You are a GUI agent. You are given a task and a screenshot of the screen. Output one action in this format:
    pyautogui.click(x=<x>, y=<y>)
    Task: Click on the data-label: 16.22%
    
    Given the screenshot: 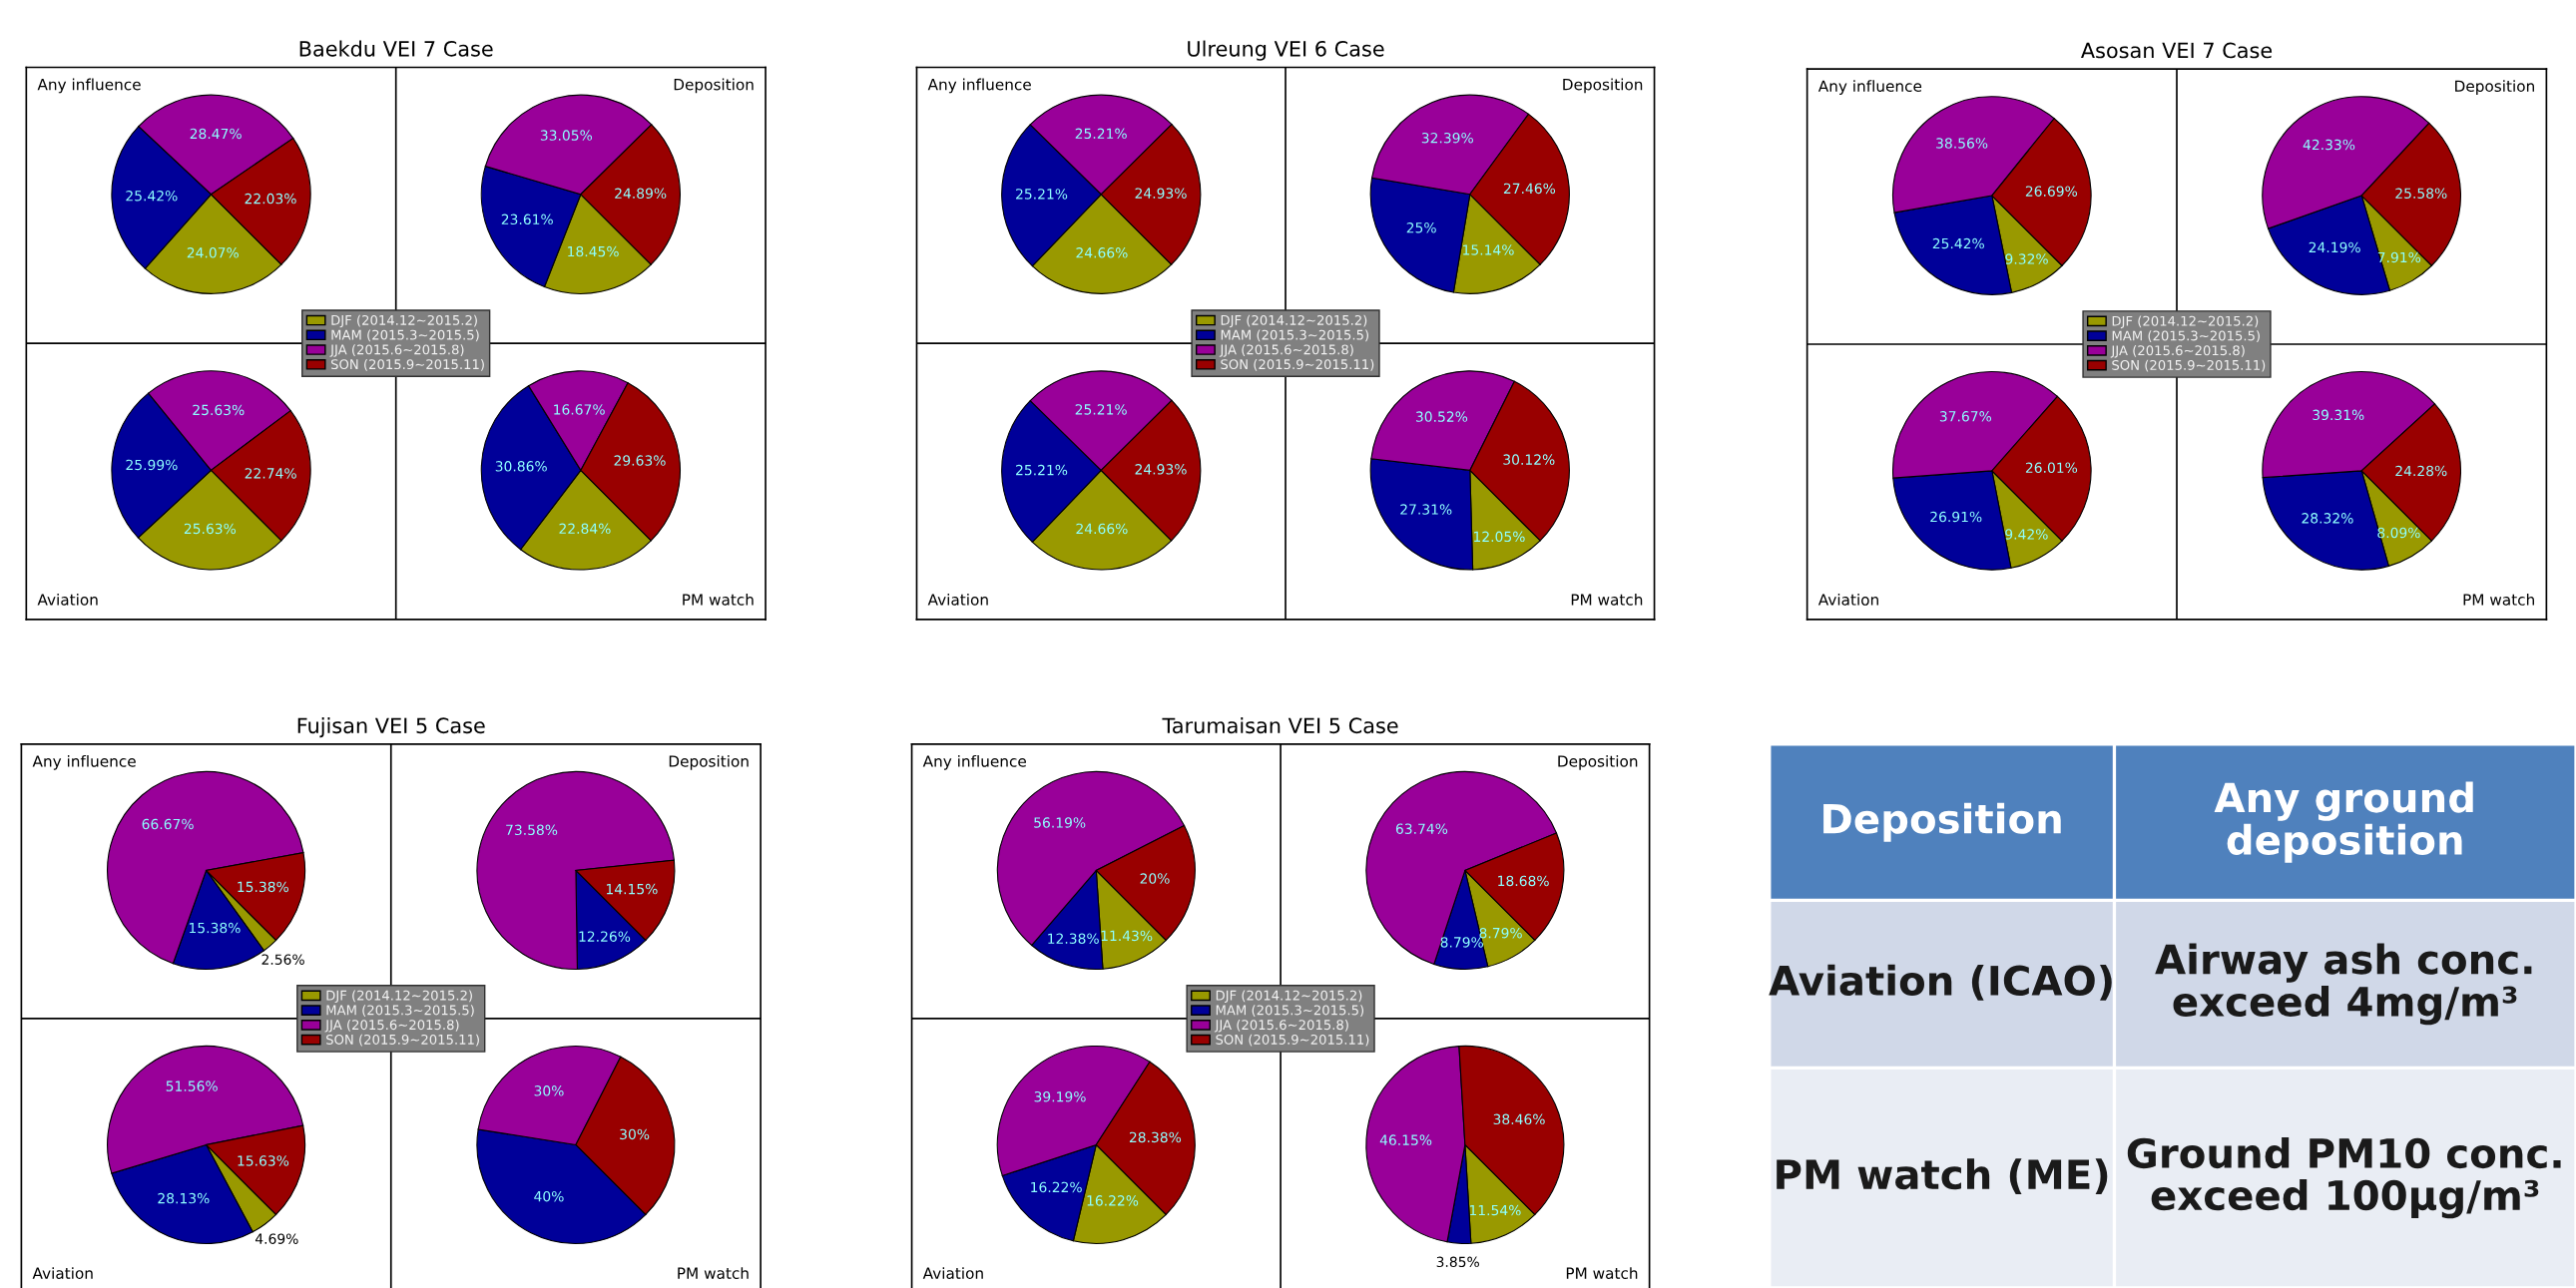 What is the action you would take?
    pyautogui.click(x=1056, y=1187)
    